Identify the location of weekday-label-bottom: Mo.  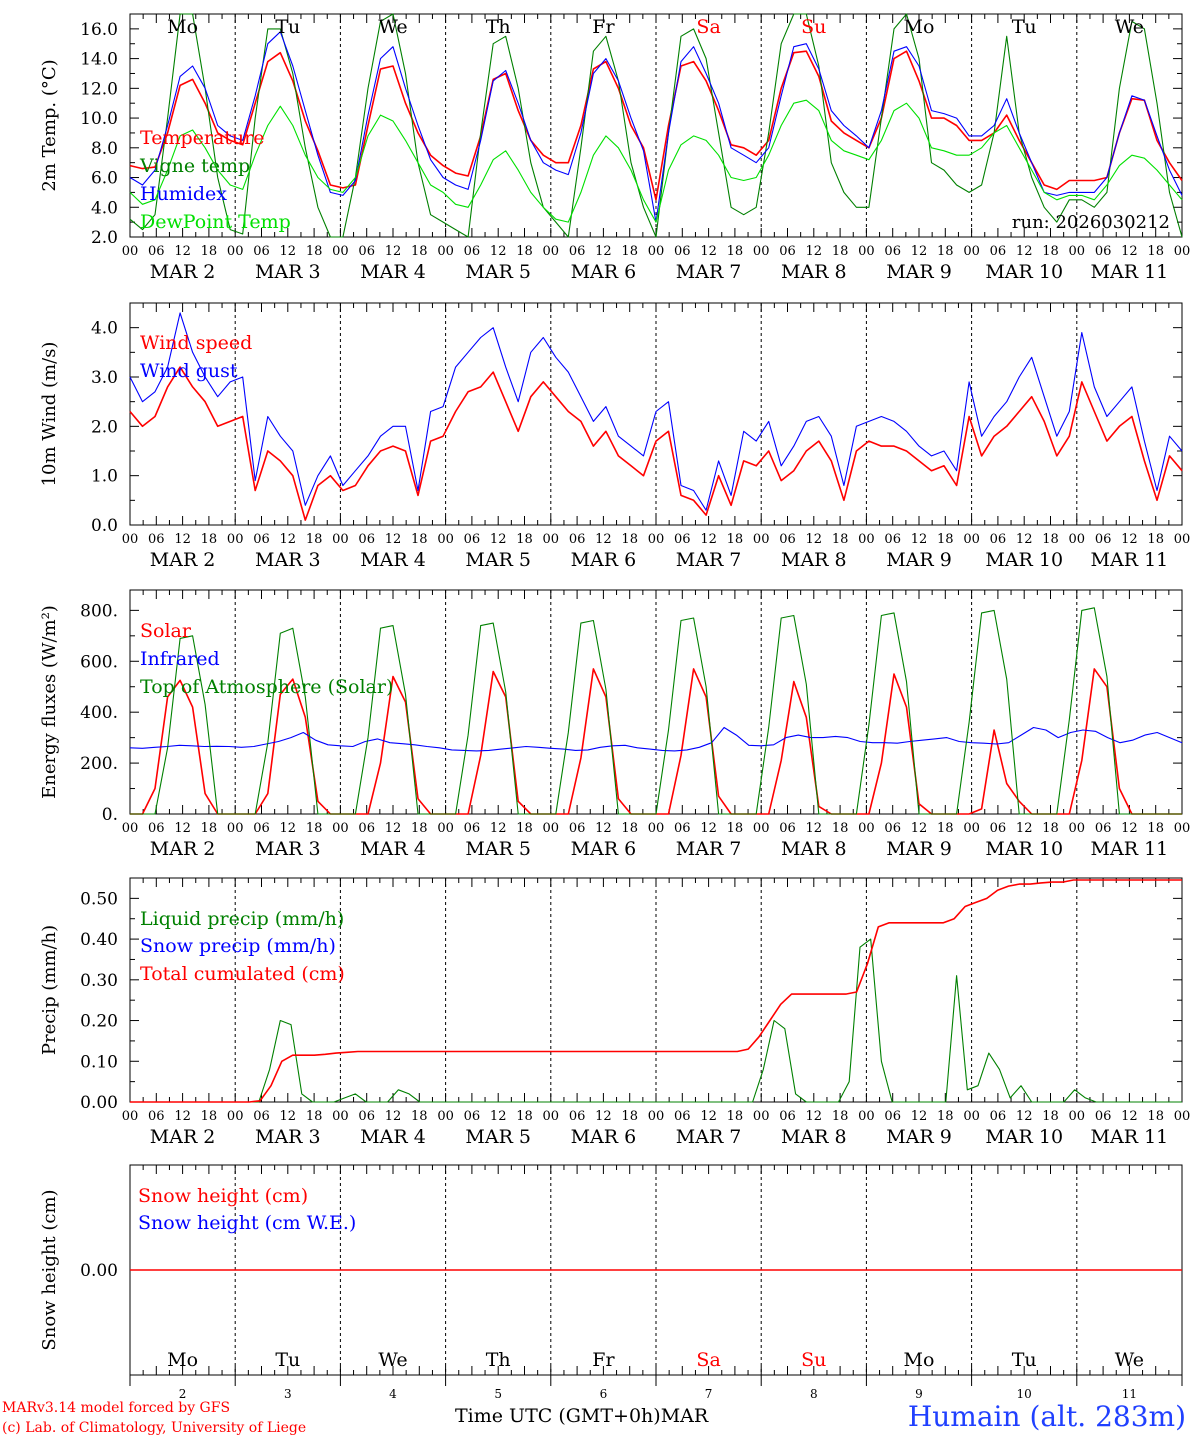
(919, 1360).